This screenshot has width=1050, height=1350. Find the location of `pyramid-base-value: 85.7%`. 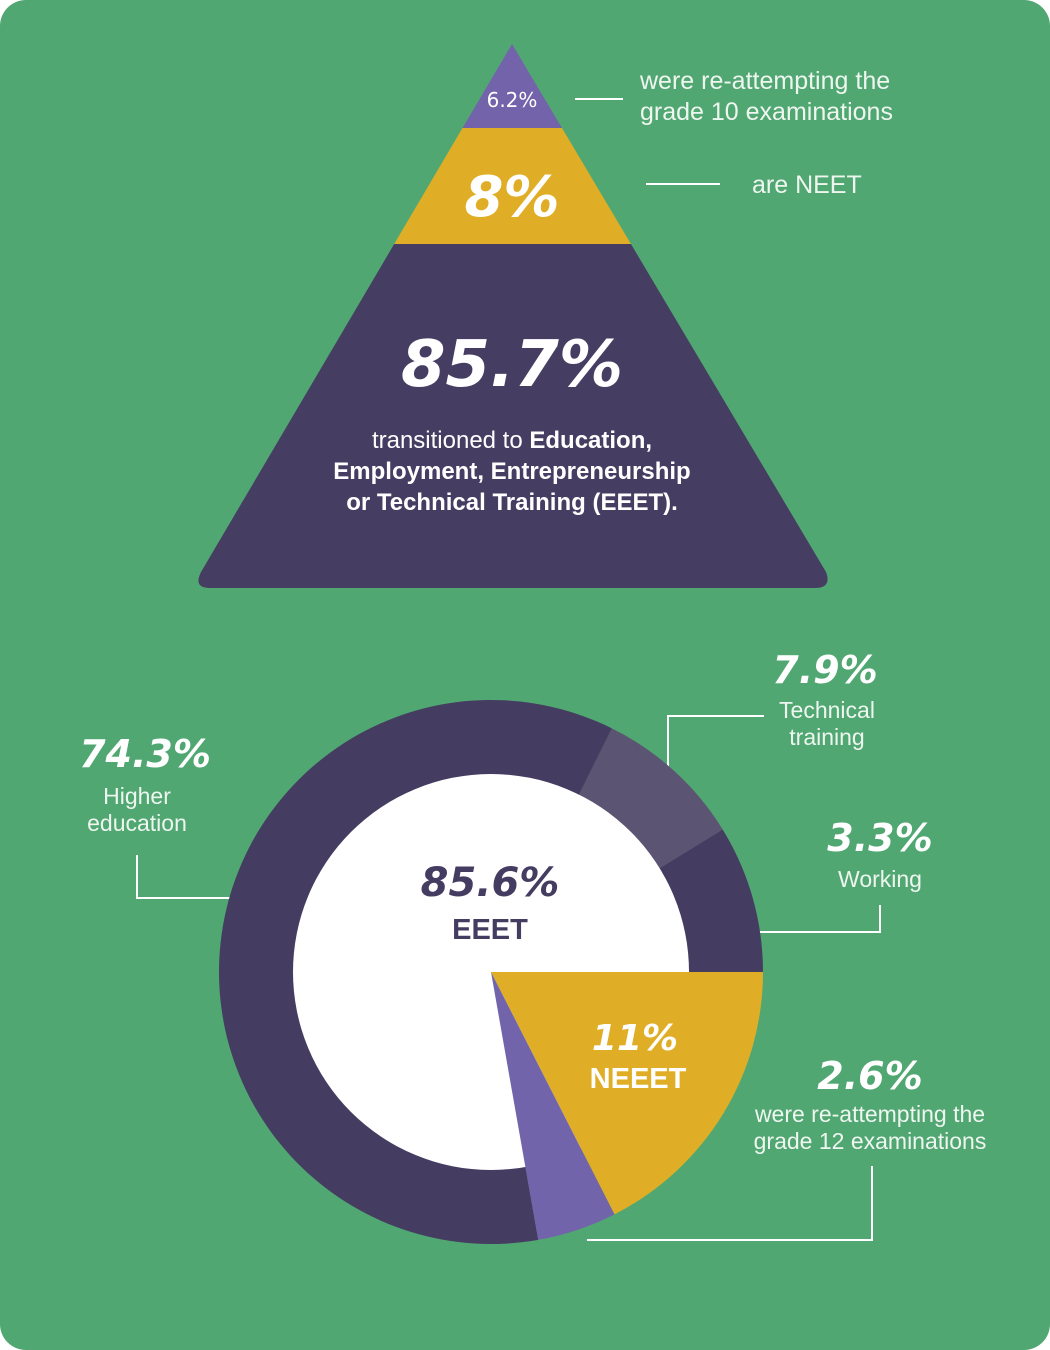

pyramid-base-value: 85.7% is located at coordinates (512, 365).